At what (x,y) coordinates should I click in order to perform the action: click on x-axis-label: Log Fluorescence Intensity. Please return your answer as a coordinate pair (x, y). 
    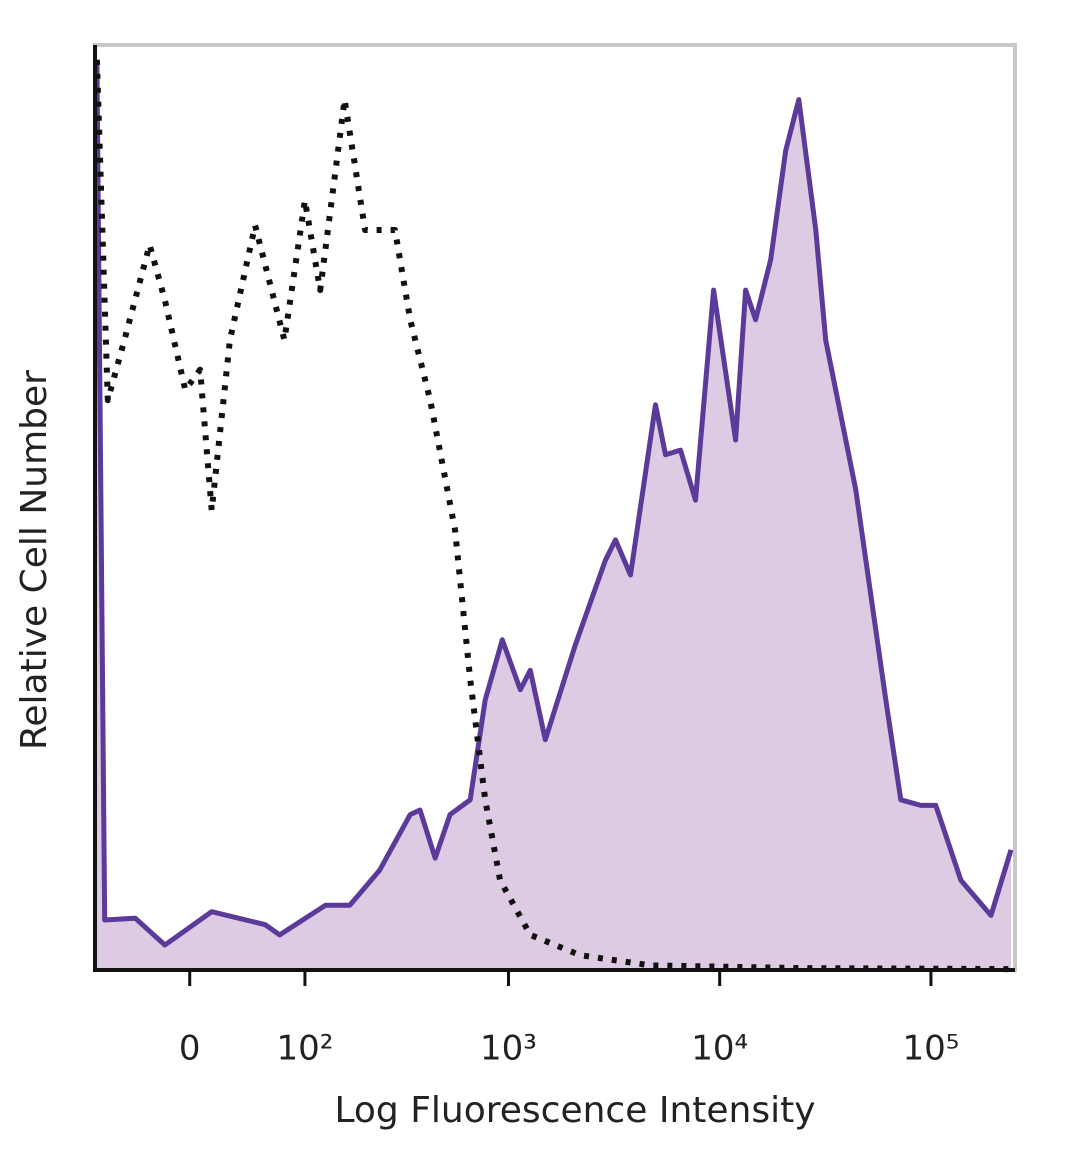
    Looking at the image, I should click on (574, 1110).